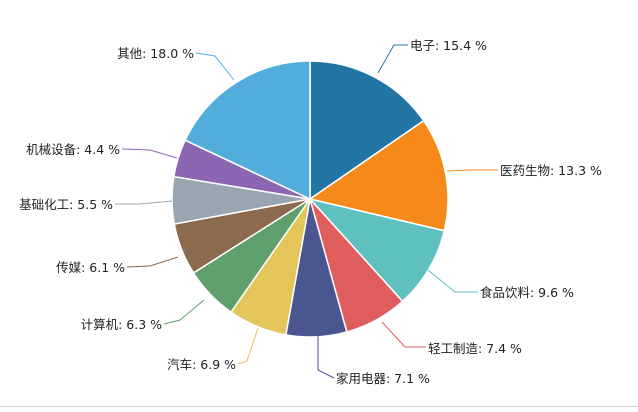 The height and width of the screenshot is (412, 638). I want to click on slice-label-4: 家用电器: 7.1 %, so click(383, 378).